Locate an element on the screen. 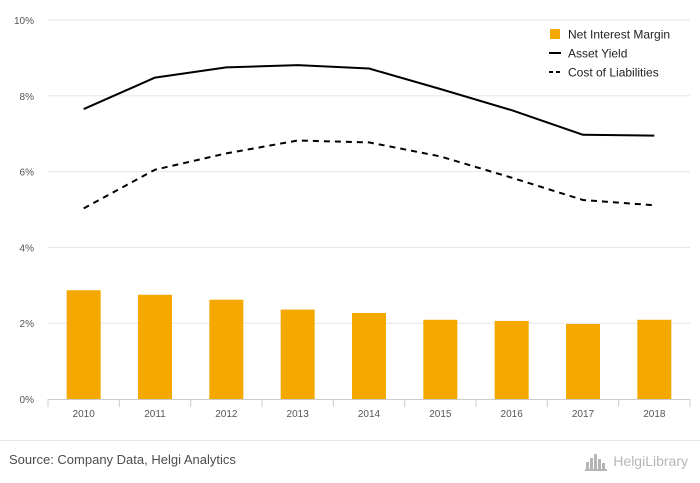  helgi-library-logo: HelgiLibrary is located at coordinates (636, 461).